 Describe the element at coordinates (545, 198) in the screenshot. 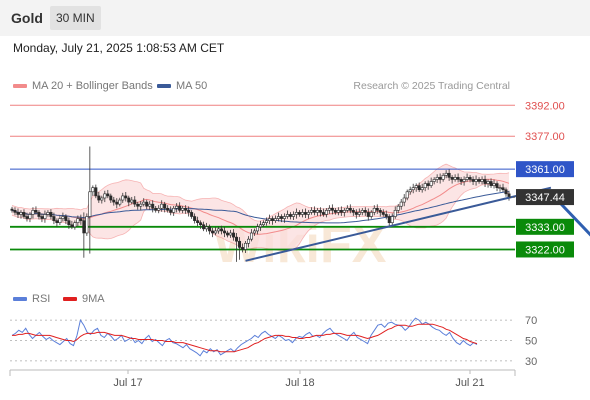

I see `last-price-label: 3347.44` at that location.